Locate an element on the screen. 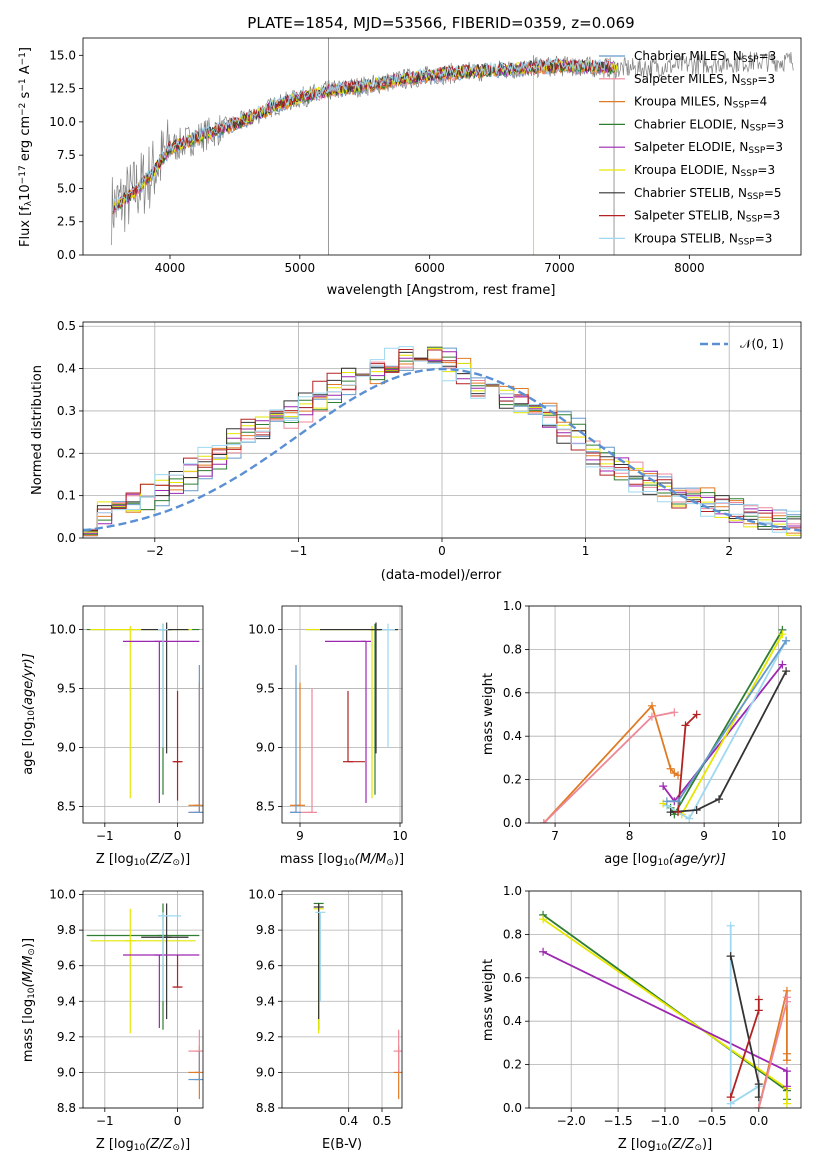 The image size is (819, 1170). age-vs-z-frame is located at coordinates (143, 714).